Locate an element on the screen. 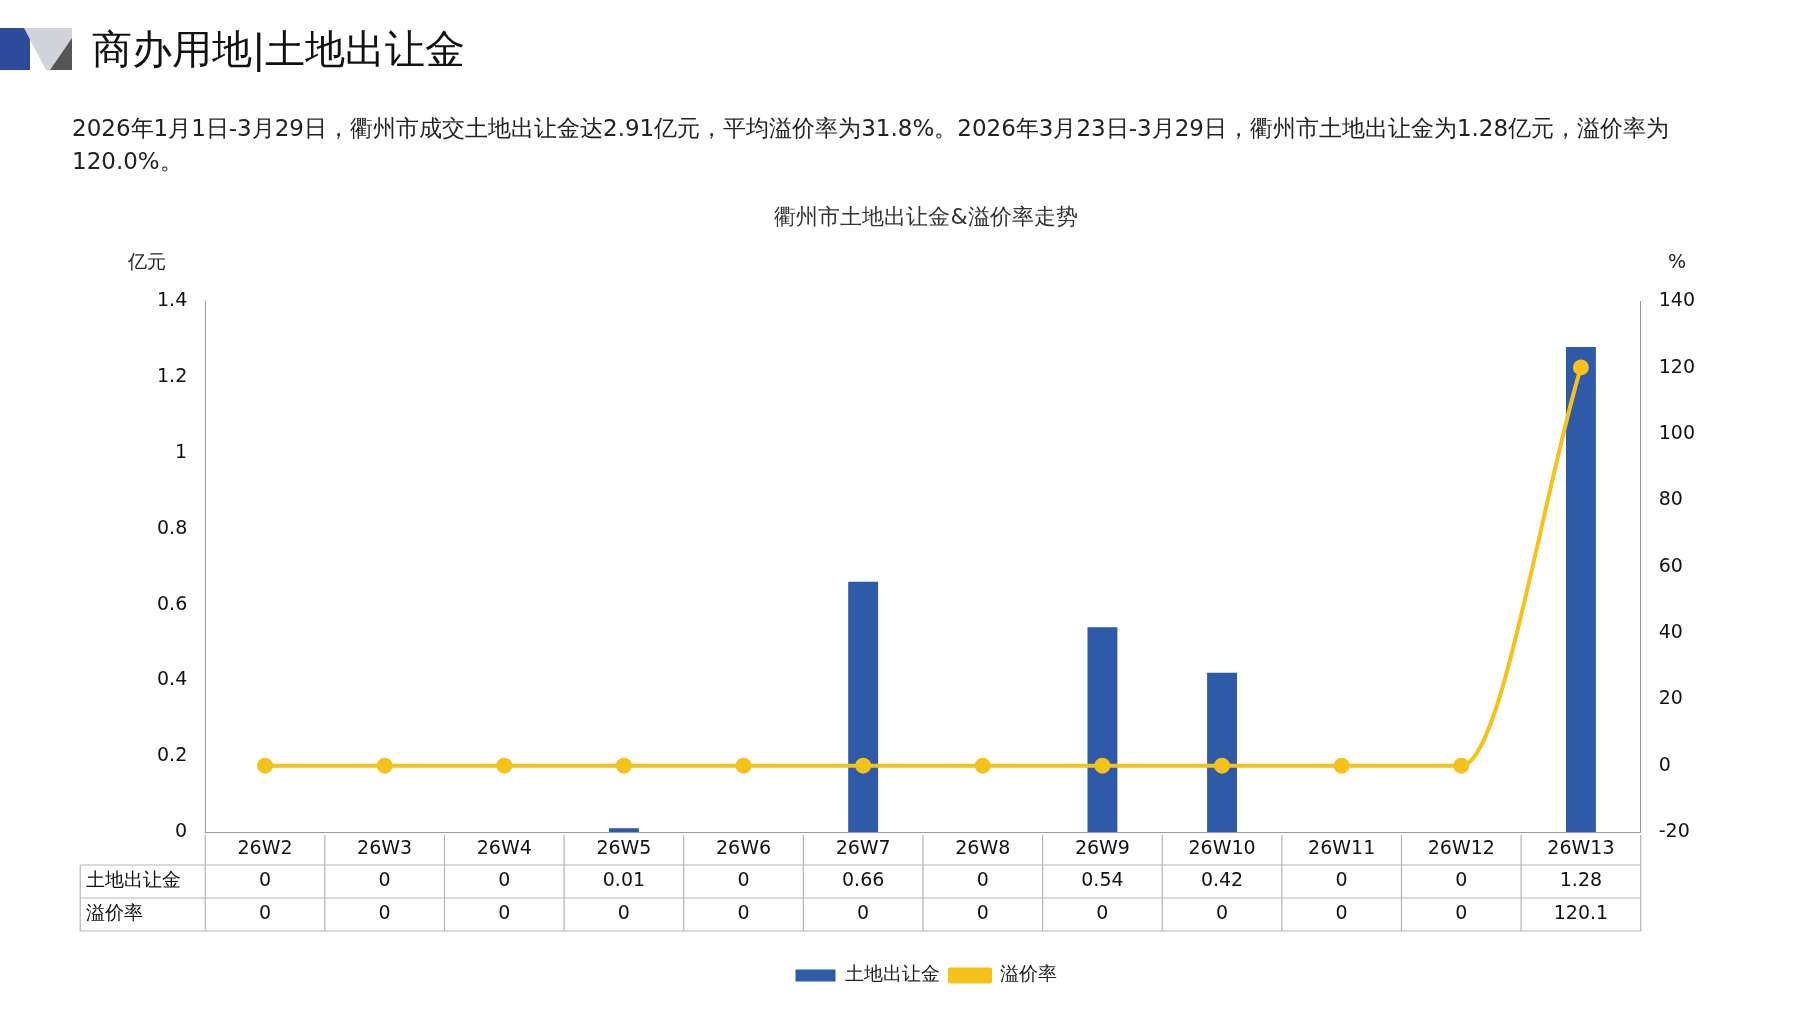 This screenshot has height=1010, width=1797. y2-tick-label: 100 is located at coordinates (1676, 431).